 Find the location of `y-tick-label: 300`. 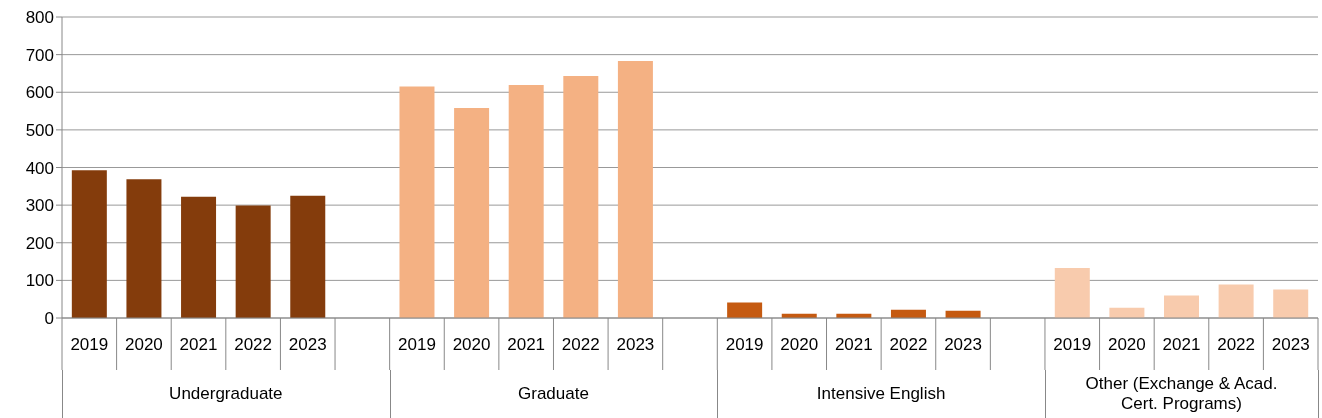

y-tick-label: 300 is located at coordinates (39, 206).